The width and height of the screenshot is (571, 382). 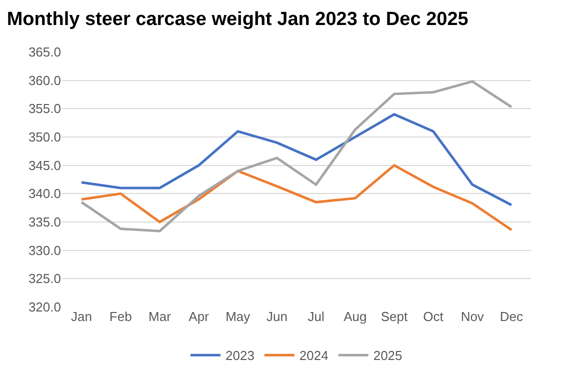 What do you see at coordinates (313, 356) in the screenshot?
I see `legend-label: 2024` at bounding box center [313, 356].